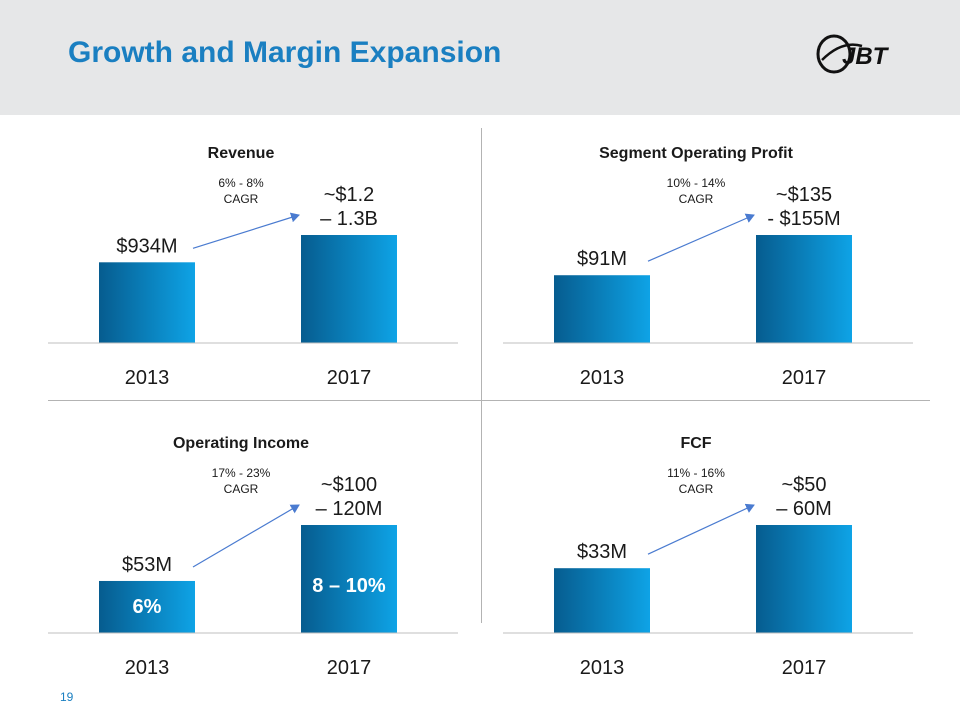 This screenshot has width=960, height=720. What do you see at coordinates (241, 473) in the screenshot?
I see `growth-label: 17% - 23%` at bounding box center [241, 473].